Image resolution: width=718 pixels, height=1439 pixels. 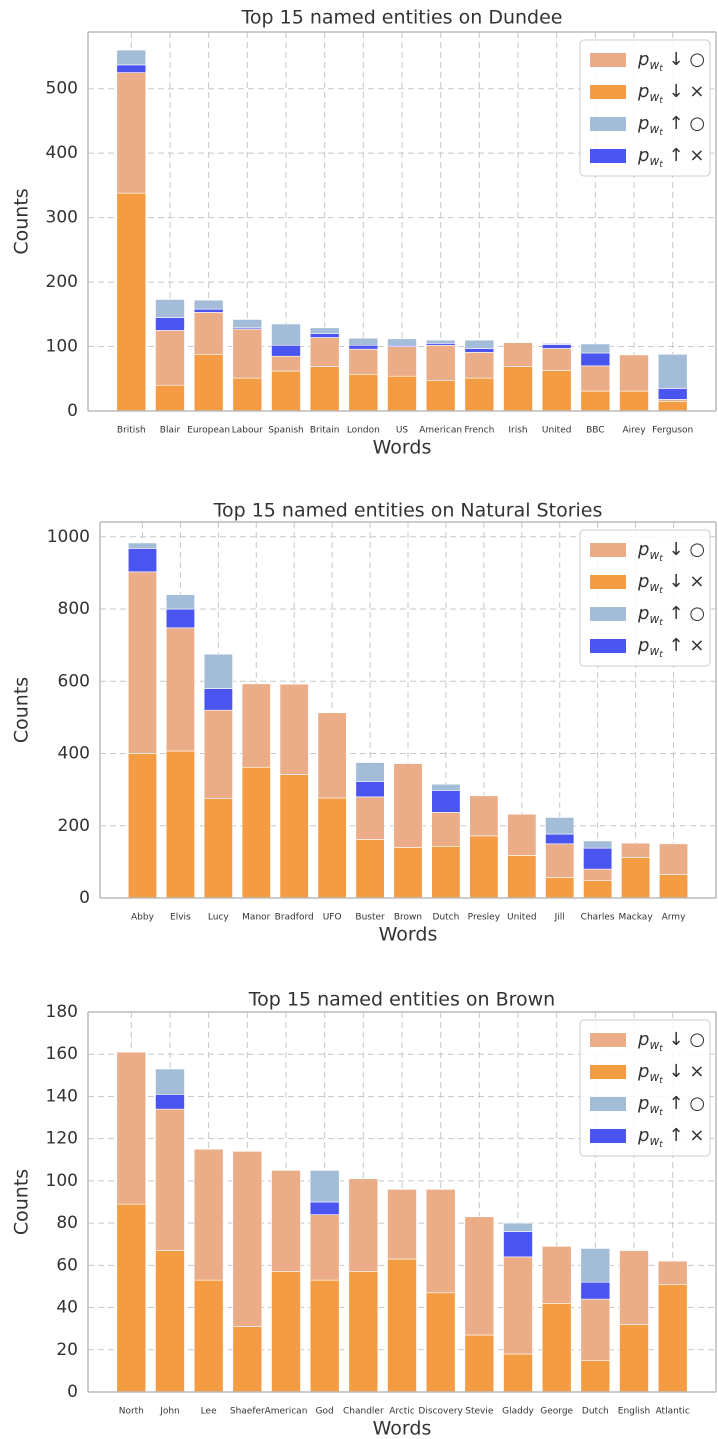 I want to click on x-tick-label: Jill, so click(x=559, y=918).